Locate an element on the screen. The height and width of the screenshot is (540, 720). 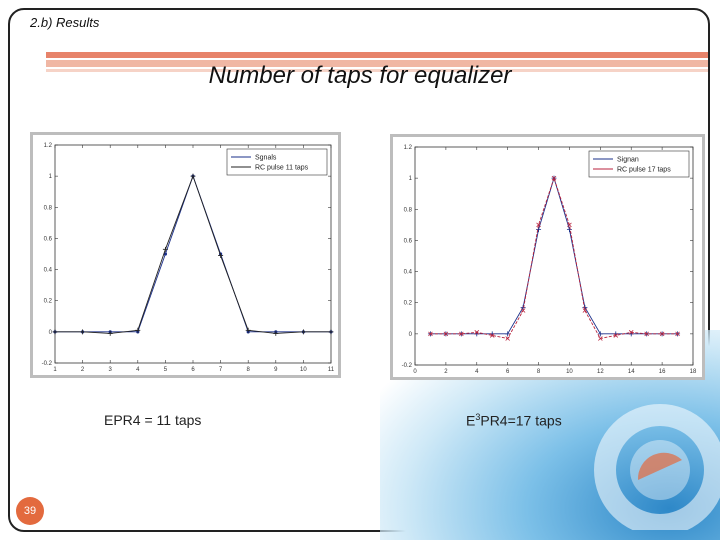
x-tick-label: 0 is located at coordinates (415, 372).